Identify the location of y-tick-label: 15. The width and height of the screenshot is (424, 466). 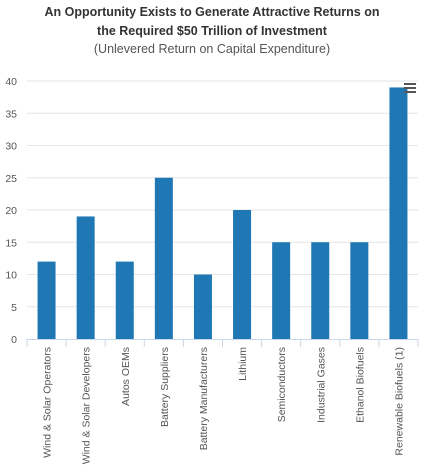
(11, 243).